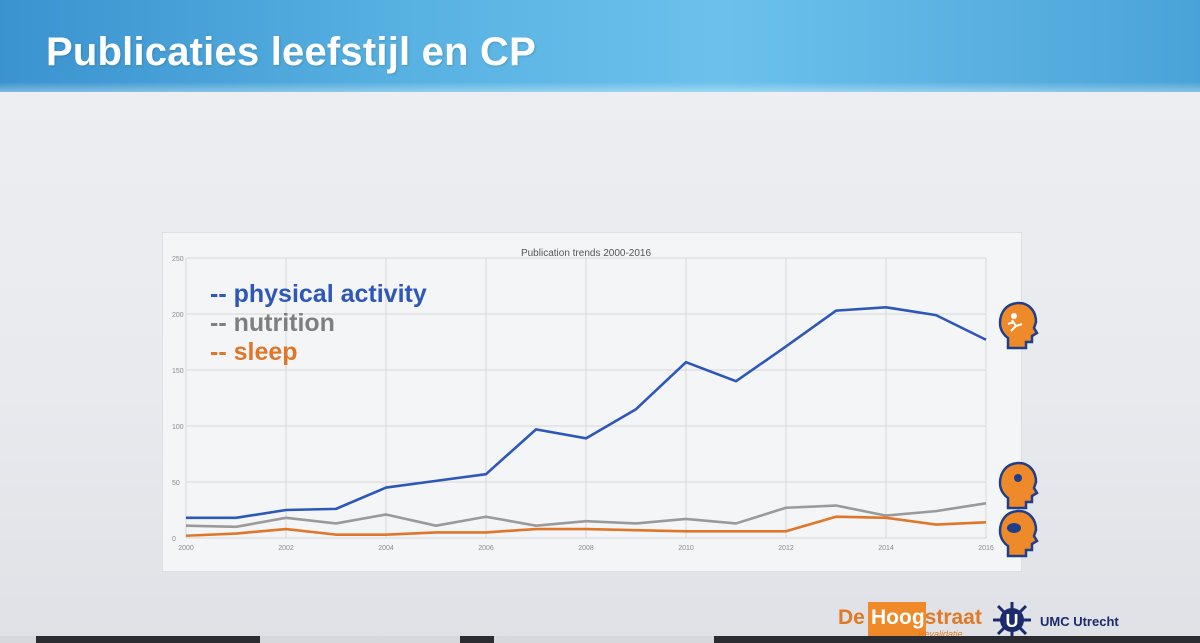  Describe the element at coordinates (1018, 485) in the screenshot. I see `nutrition-head-icon` at that location.